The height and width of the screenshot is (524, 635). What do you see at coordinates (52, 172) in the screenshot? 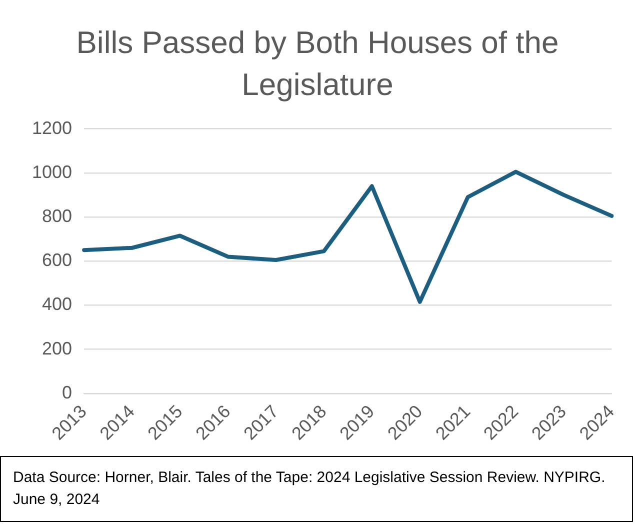
I see `y-tick-label: 1000` at bounding box center [52, 172].